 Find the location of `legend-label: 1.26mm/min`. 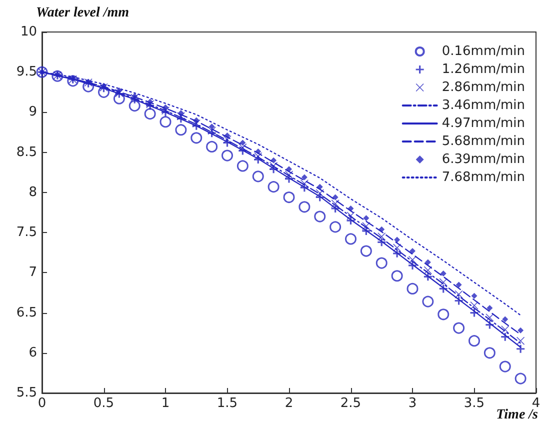

legend-label: 1.26mm/min is located at coordinates (484, 69).